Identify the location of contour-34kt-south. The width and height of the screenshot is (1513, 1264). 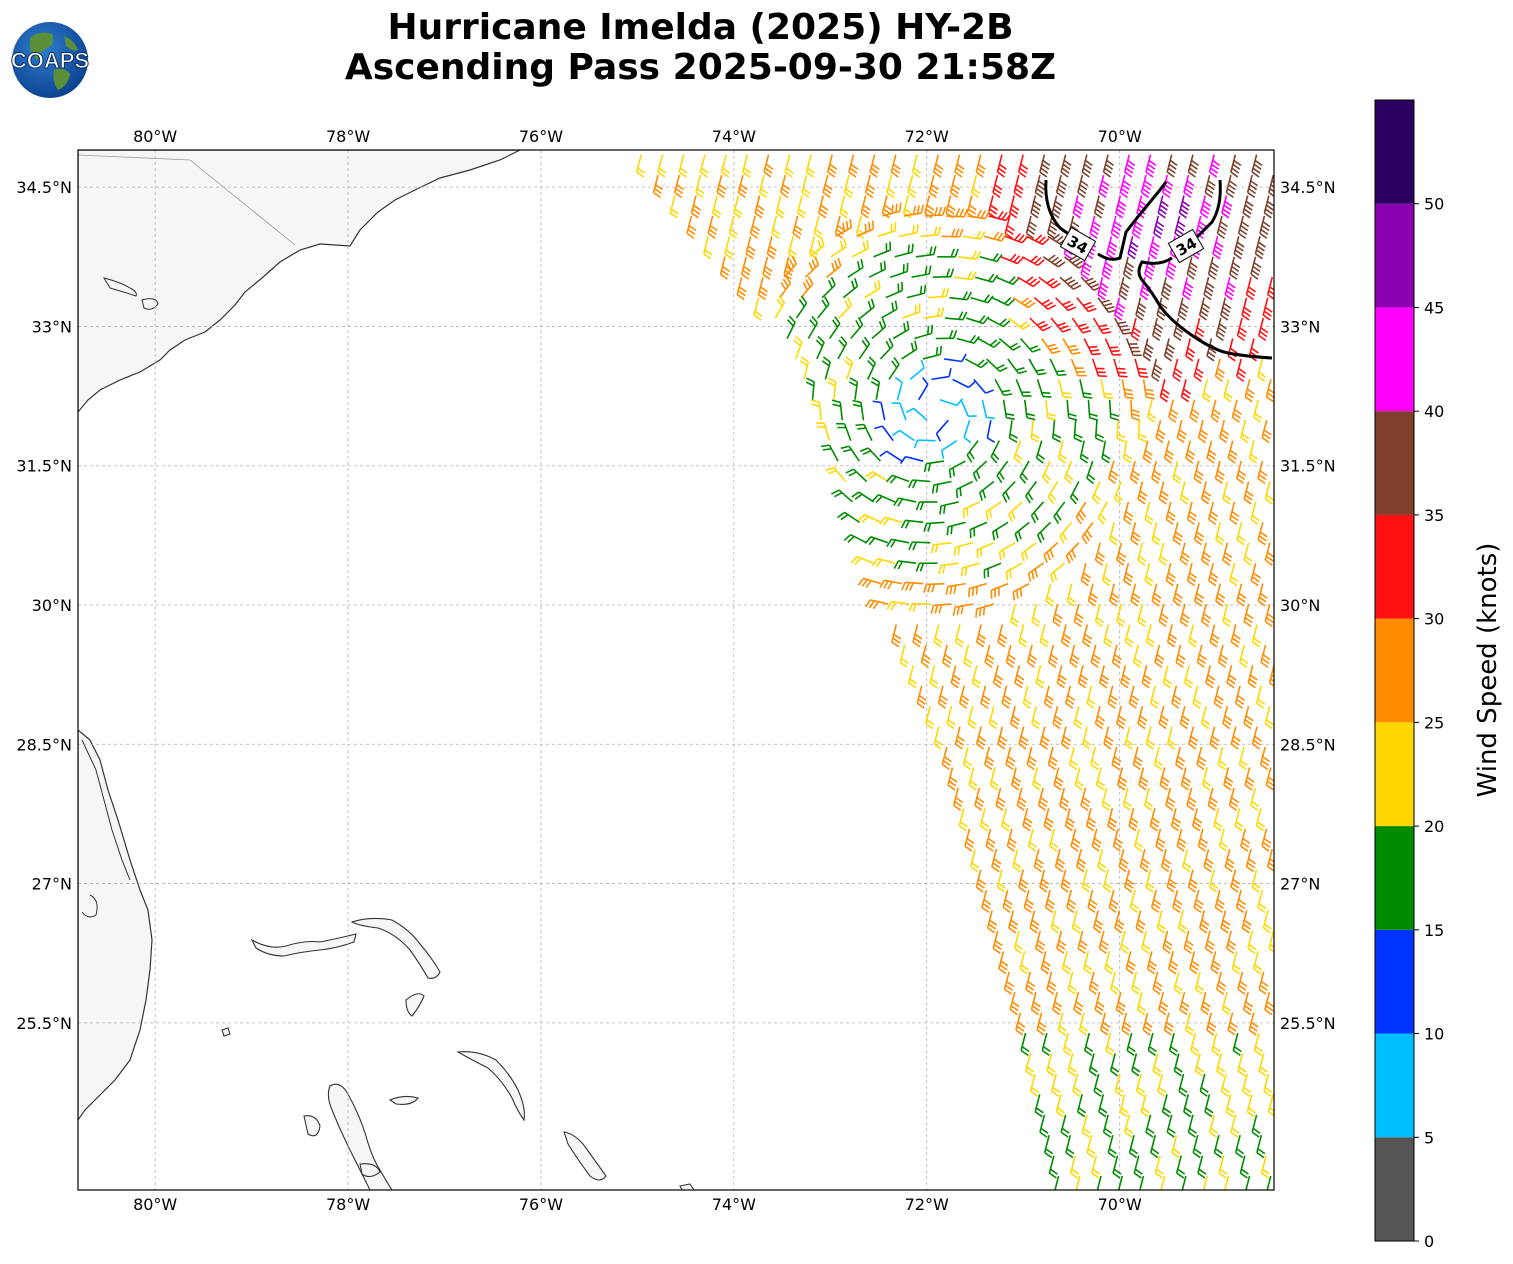
(1205, 308).